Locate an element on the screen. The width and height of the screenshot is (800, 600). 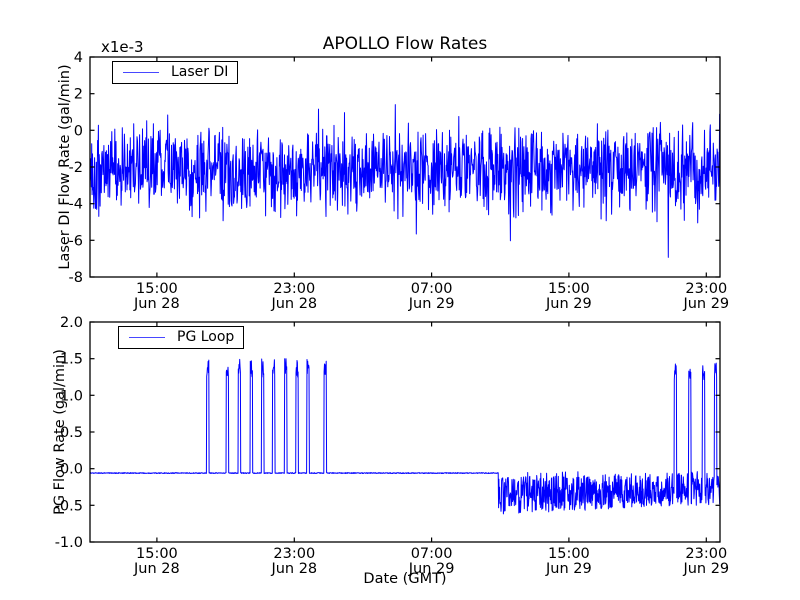
y-tick-label: -1.0 is located at coordinates (69, 543).